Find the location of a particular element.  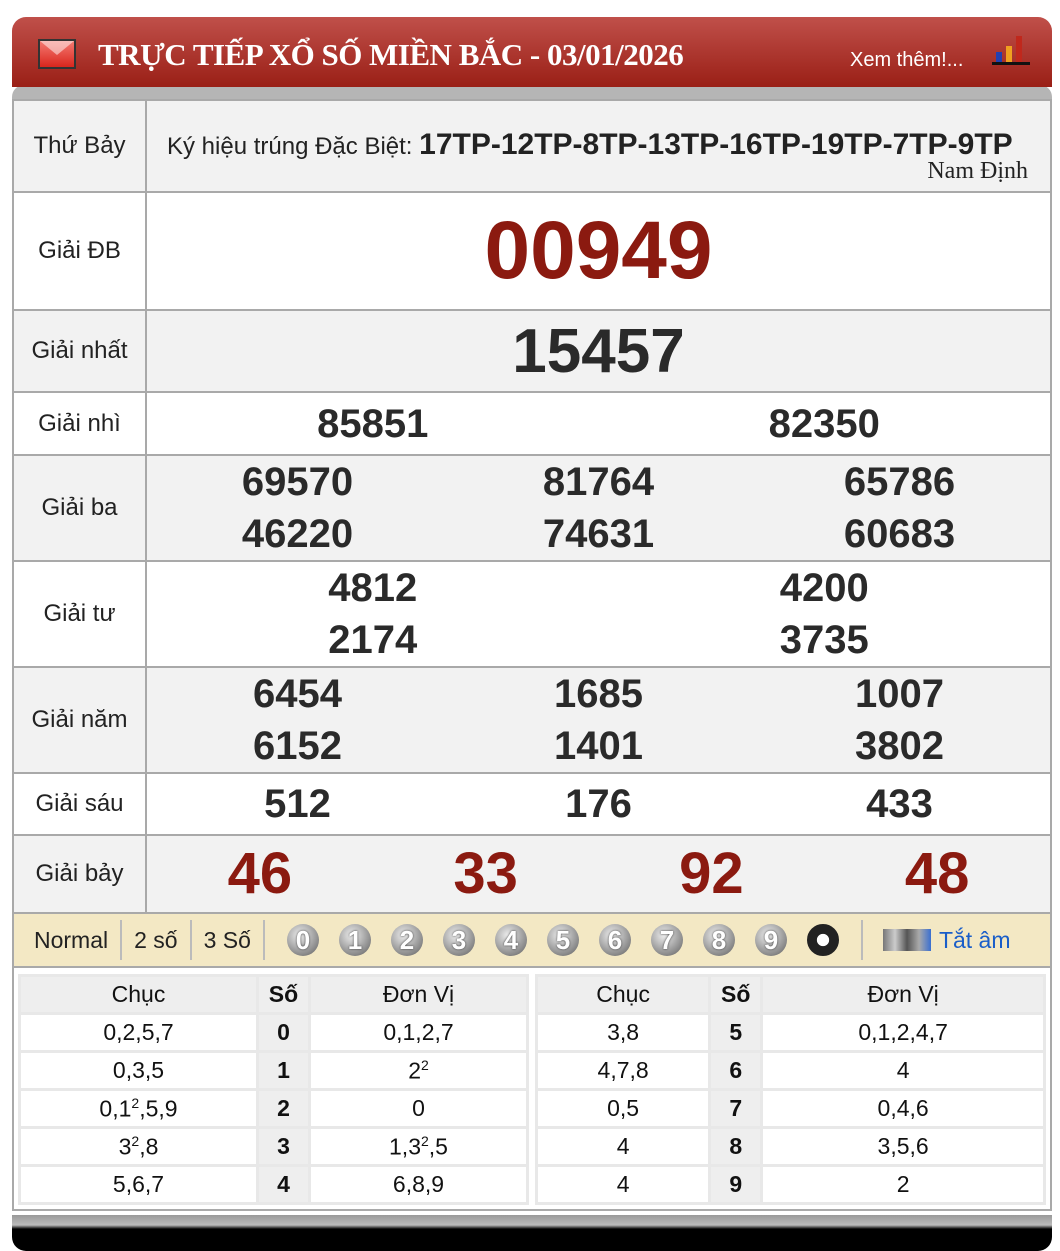

speaker-icon is located at coordinates (906, 940).